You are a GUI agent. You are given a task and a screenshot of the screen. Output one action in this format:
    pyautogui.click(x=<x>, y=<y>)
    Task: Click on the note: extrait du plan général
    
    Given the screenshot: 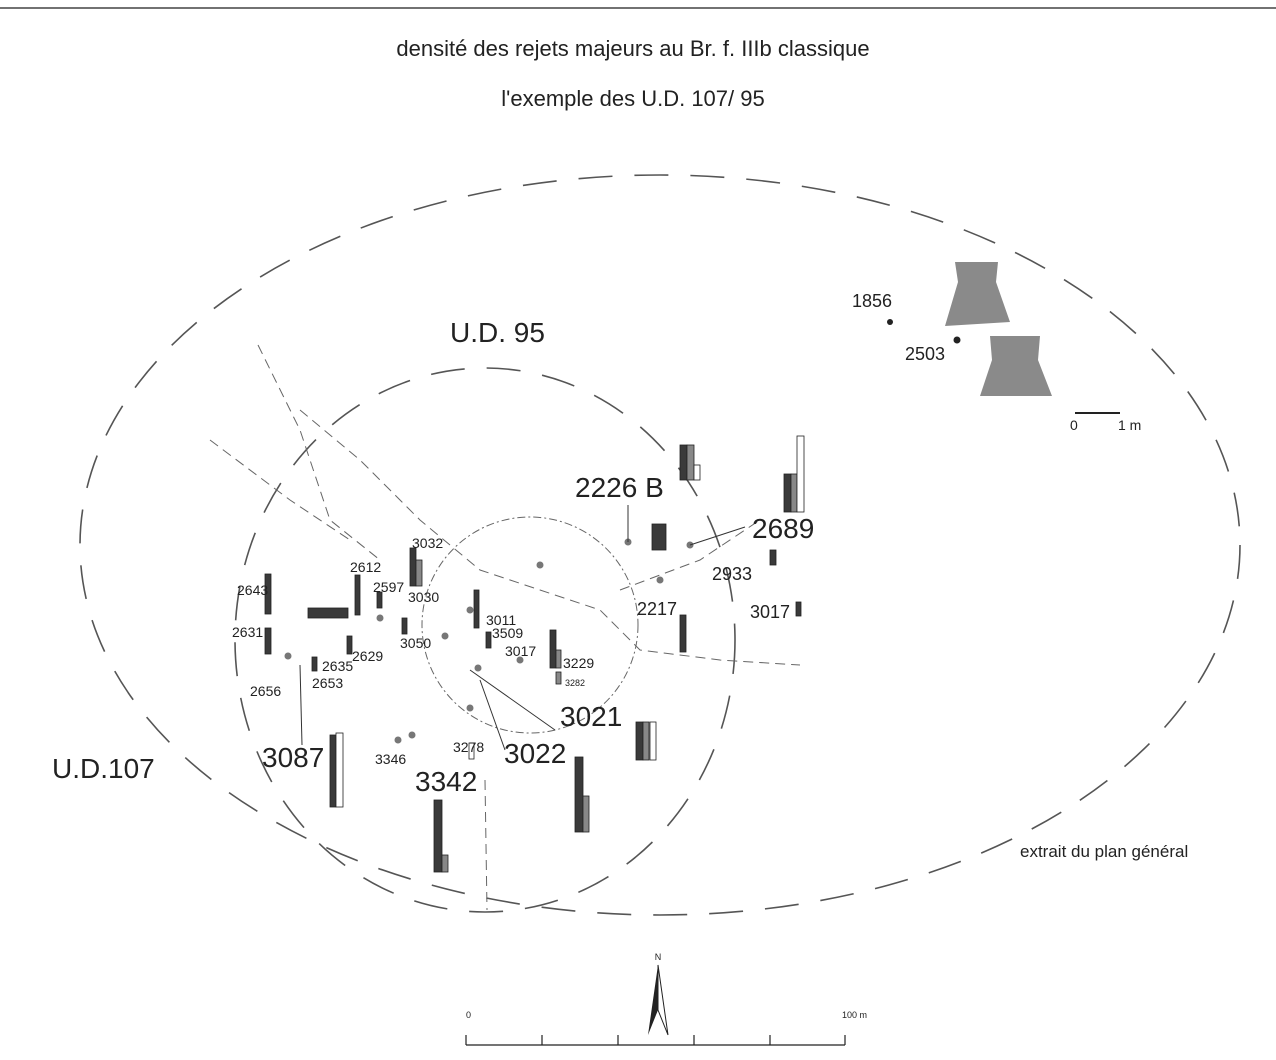 What is the action you would take?
    pyautogui.click(x=1104, y=851)
    